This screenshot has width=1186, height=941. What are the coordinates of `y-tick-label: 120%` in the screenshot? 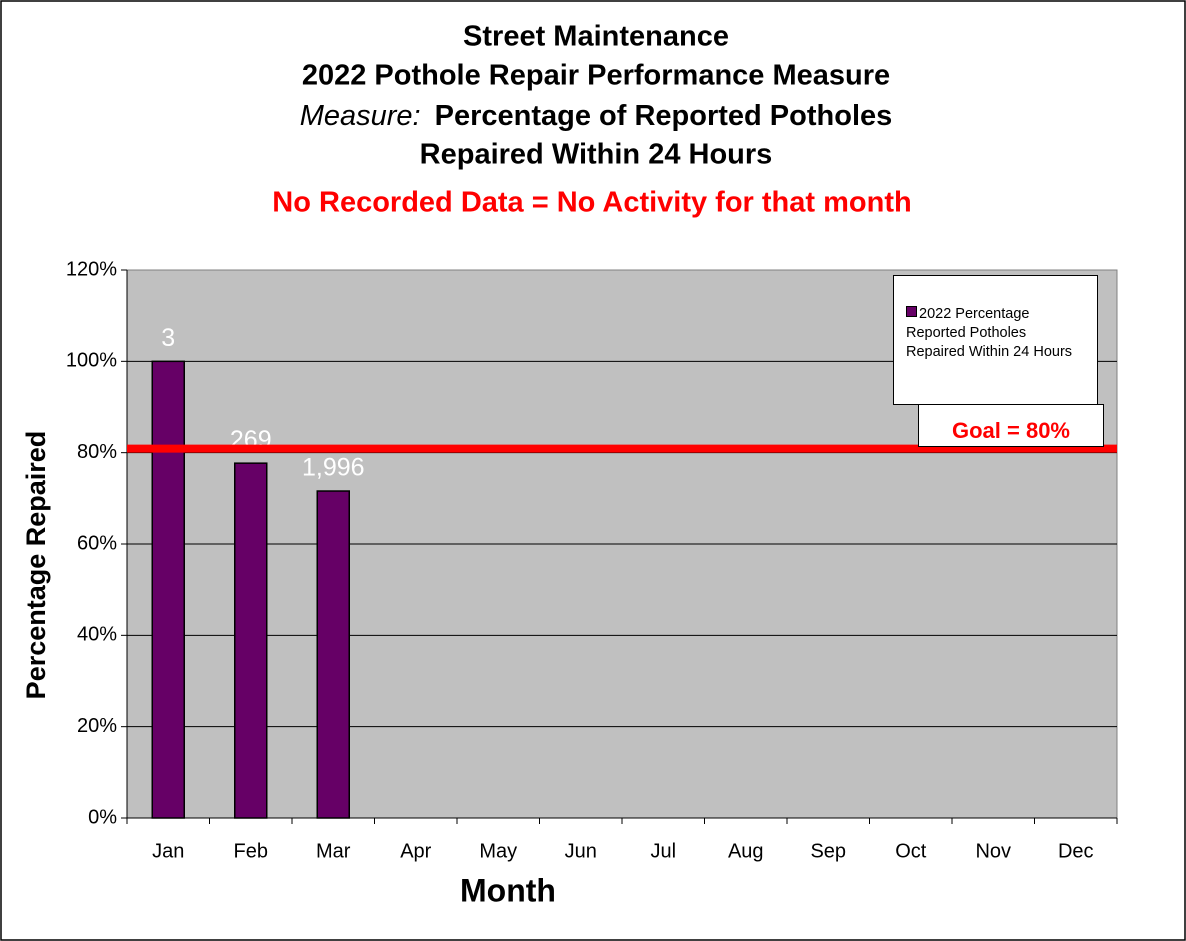 It's located at (91, 269).